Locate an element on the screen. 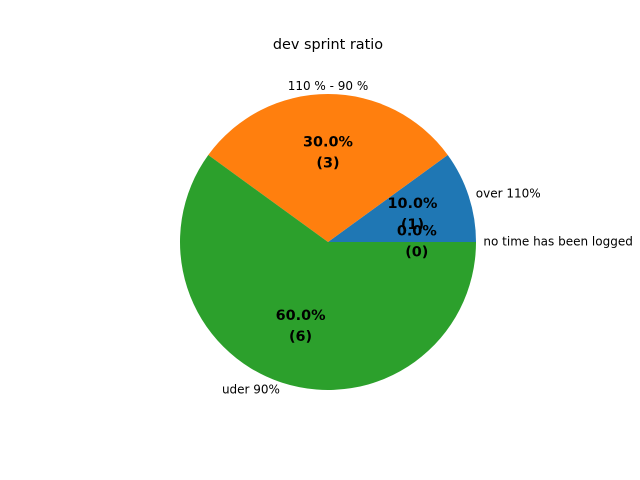  slice-percent-over-110: 10.0% is located at coordinates (412, 204).